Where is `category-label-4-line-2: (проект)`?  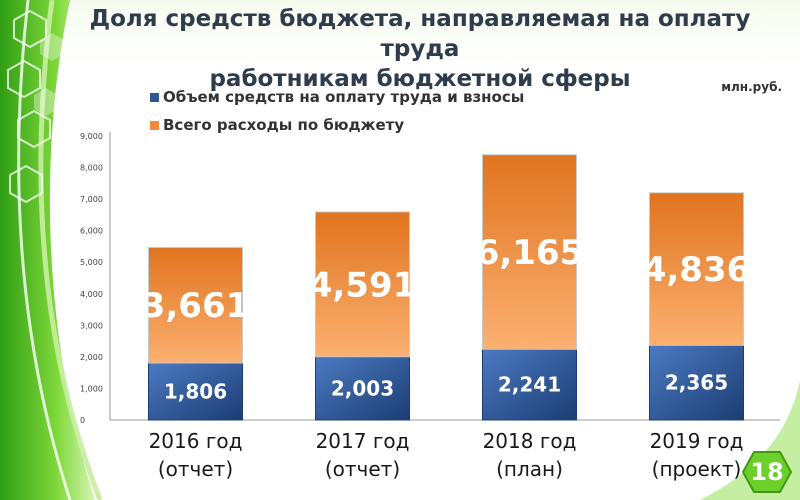
category-label-4-line-2: (проект) is located at coordinates (697, 469).